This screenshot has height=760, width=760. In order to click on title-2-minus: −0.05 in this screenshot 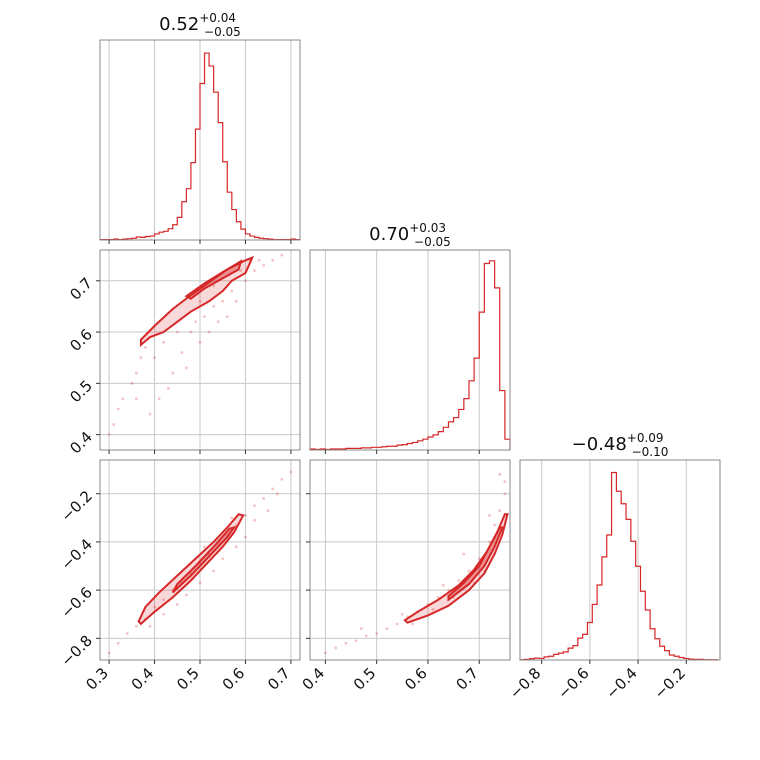, I will do `click(432, 242)`.